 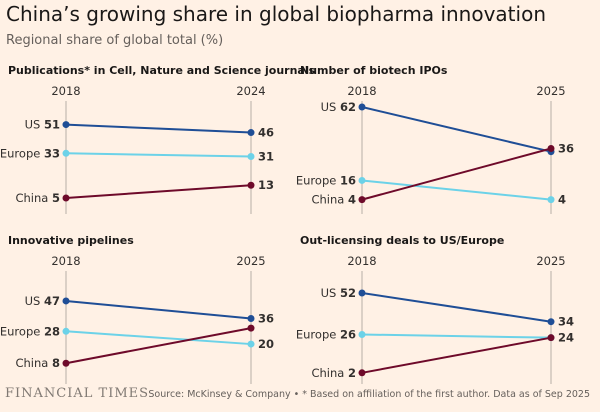 What do you see at coordinates (266, 185) in the screenshot?
I see `data-label: 13` at bounding box center [266, 185].